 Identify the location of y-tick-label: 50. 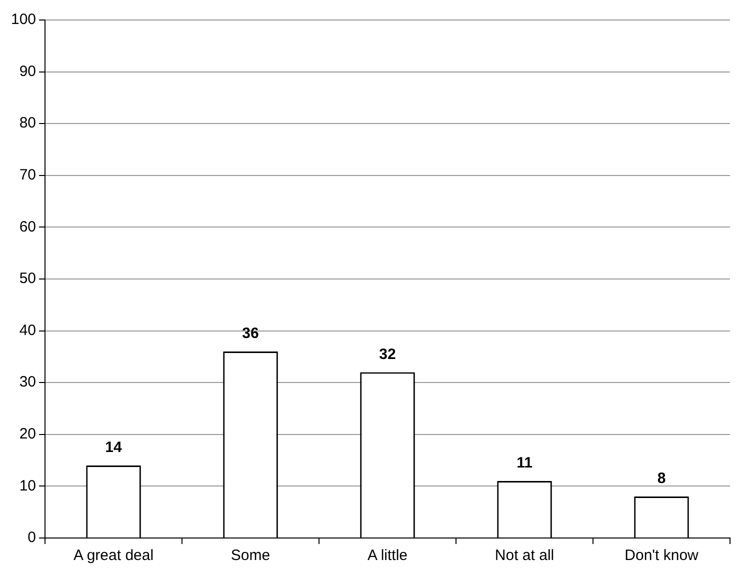
(27, 279).